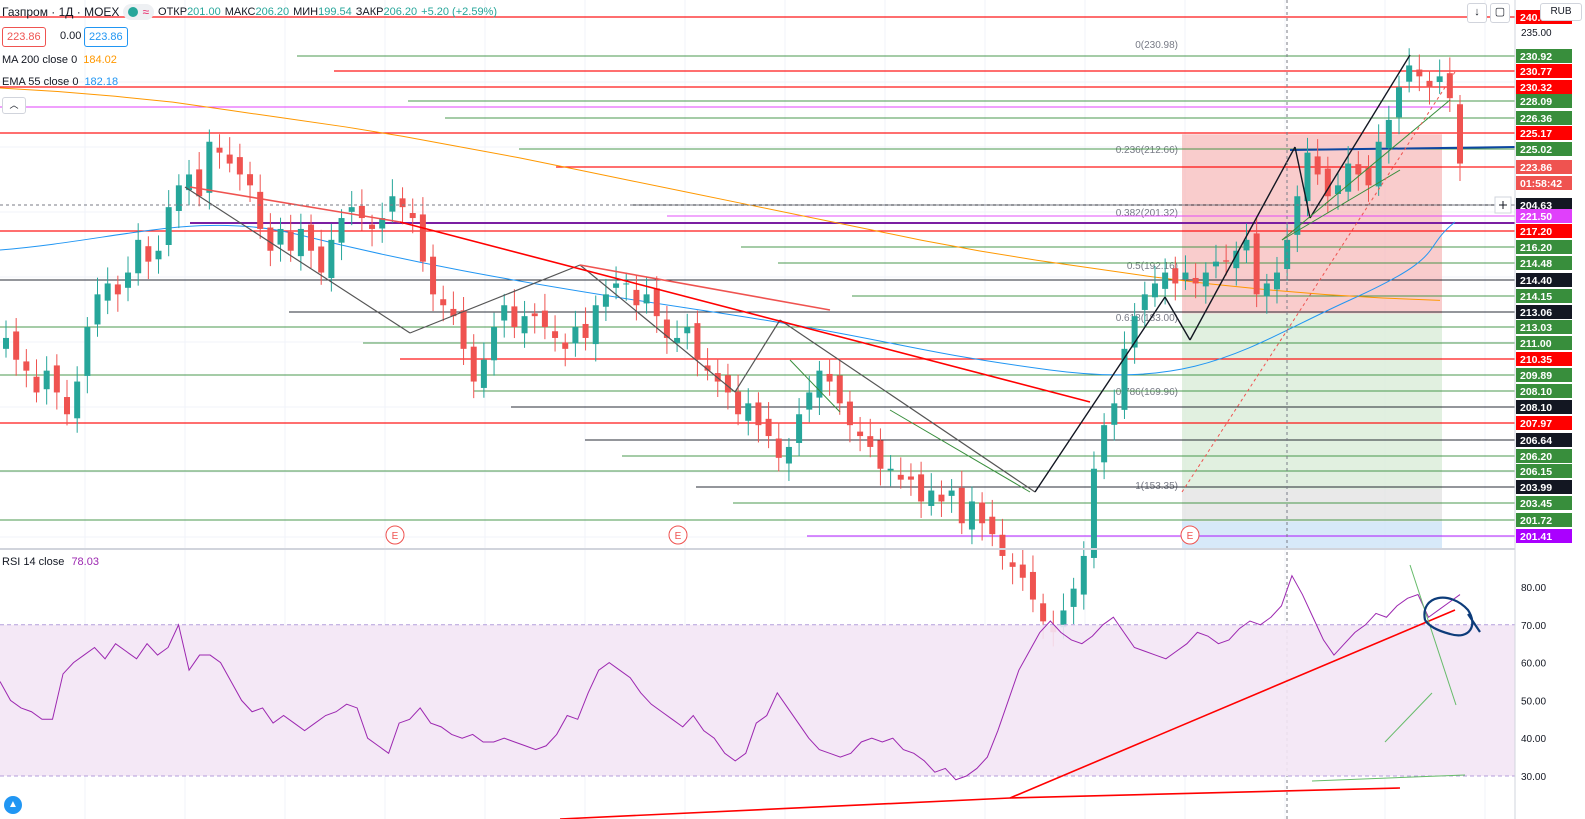 The width and height of the screenshot is (1585, 819). Describe the element at coordinates (1500, 13) in the screenshot. I see `maximize-button: ▢` at that location.